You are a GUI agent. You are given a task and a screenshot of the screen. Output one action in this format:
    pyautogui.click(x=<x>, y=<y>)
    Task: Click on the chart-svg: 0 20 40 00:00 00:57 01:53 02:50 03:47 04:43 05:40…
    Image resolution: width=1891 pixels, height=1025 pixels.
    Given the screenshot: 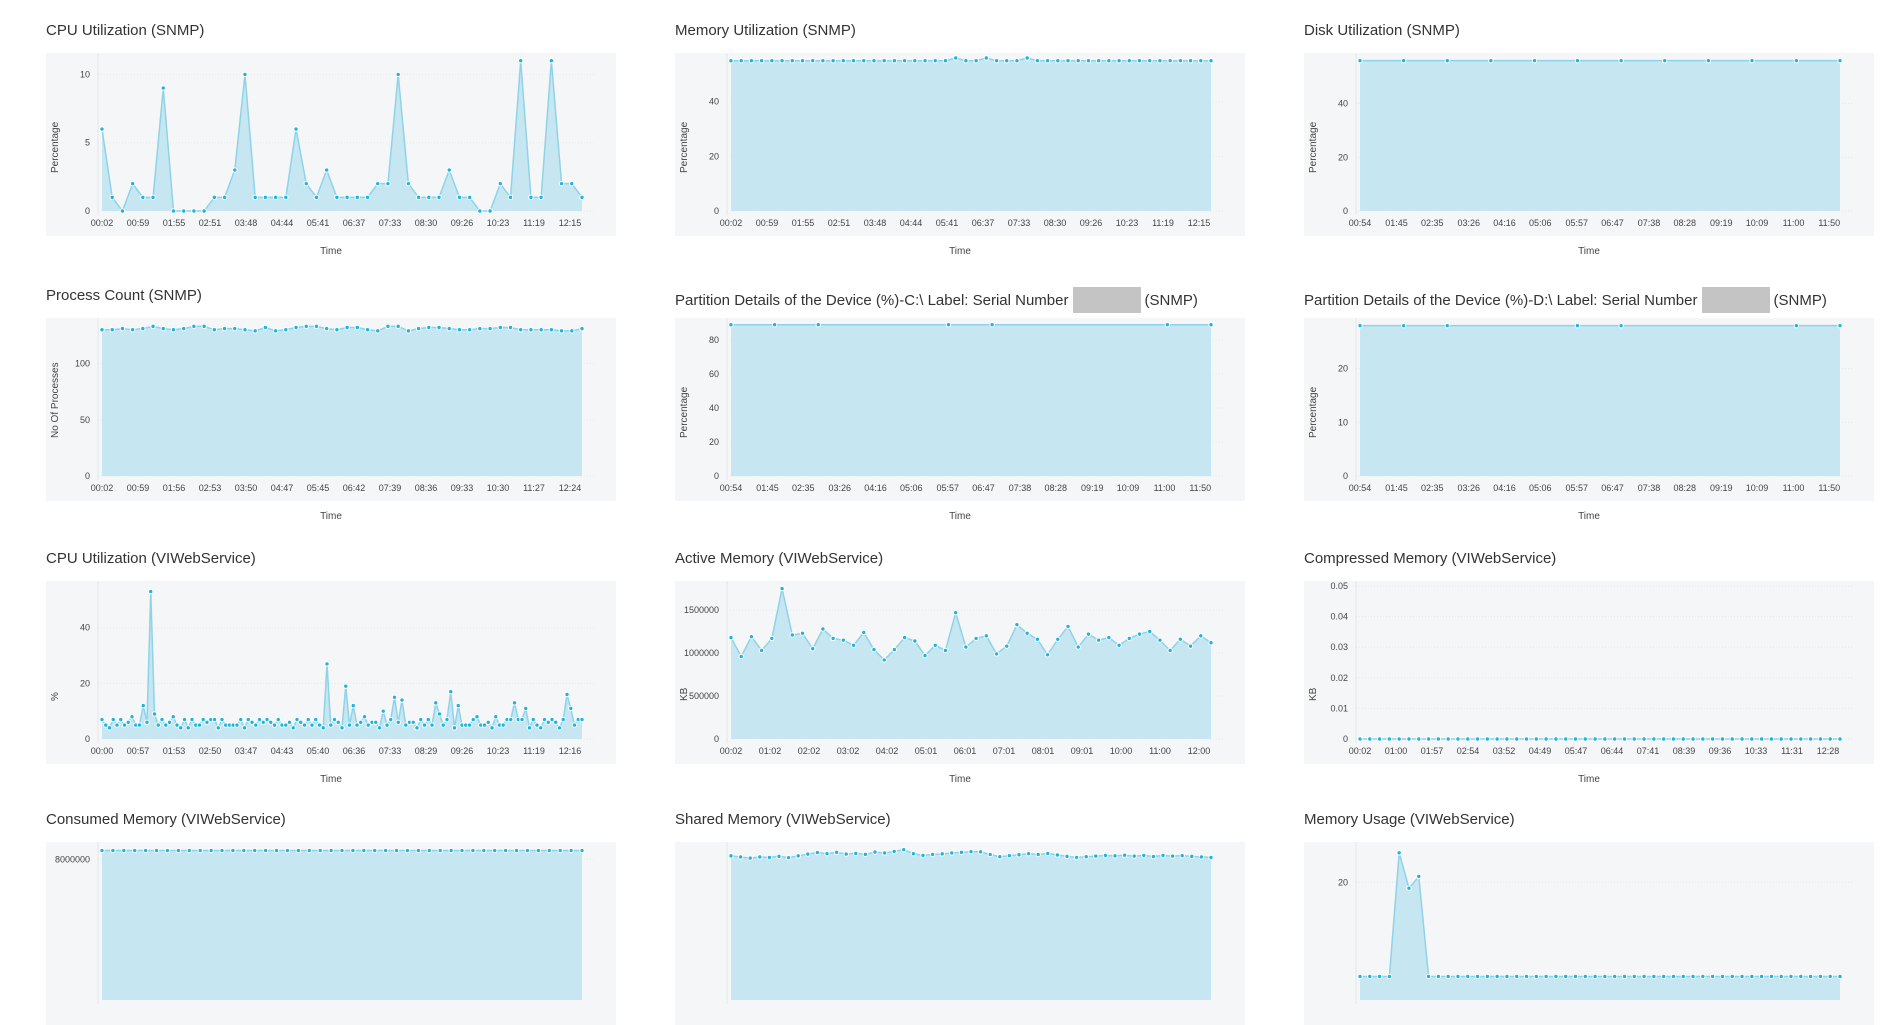 What is the action you would take?
    pyautogui.click(x=338, y=668)
    